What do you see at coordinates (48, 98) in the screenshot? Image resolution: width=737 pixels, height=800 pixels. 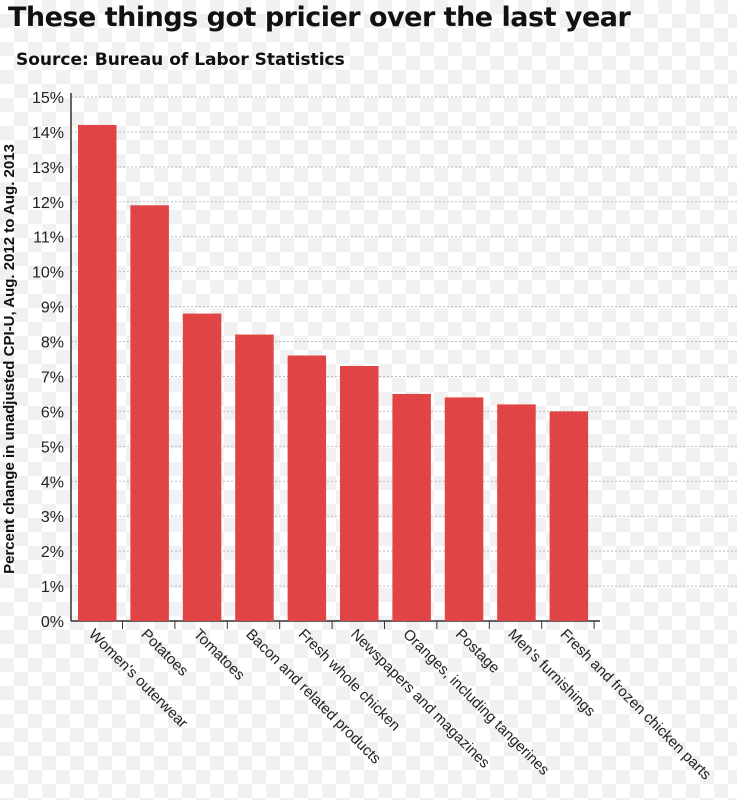 I see `y-tick-label: 15%` at bounding box center [48, 98].